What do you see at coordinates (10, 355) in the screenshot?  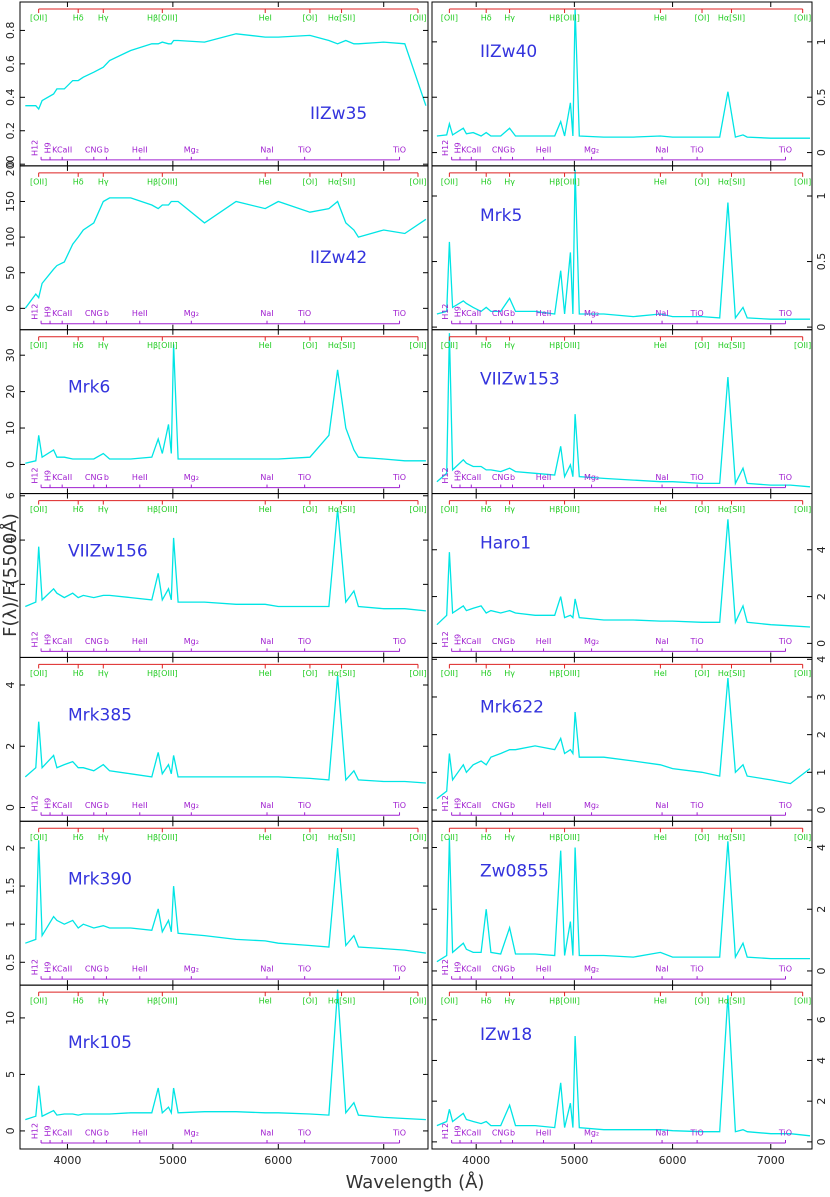 I see `y-tick-label: 30` at bounding box center [10, 355].